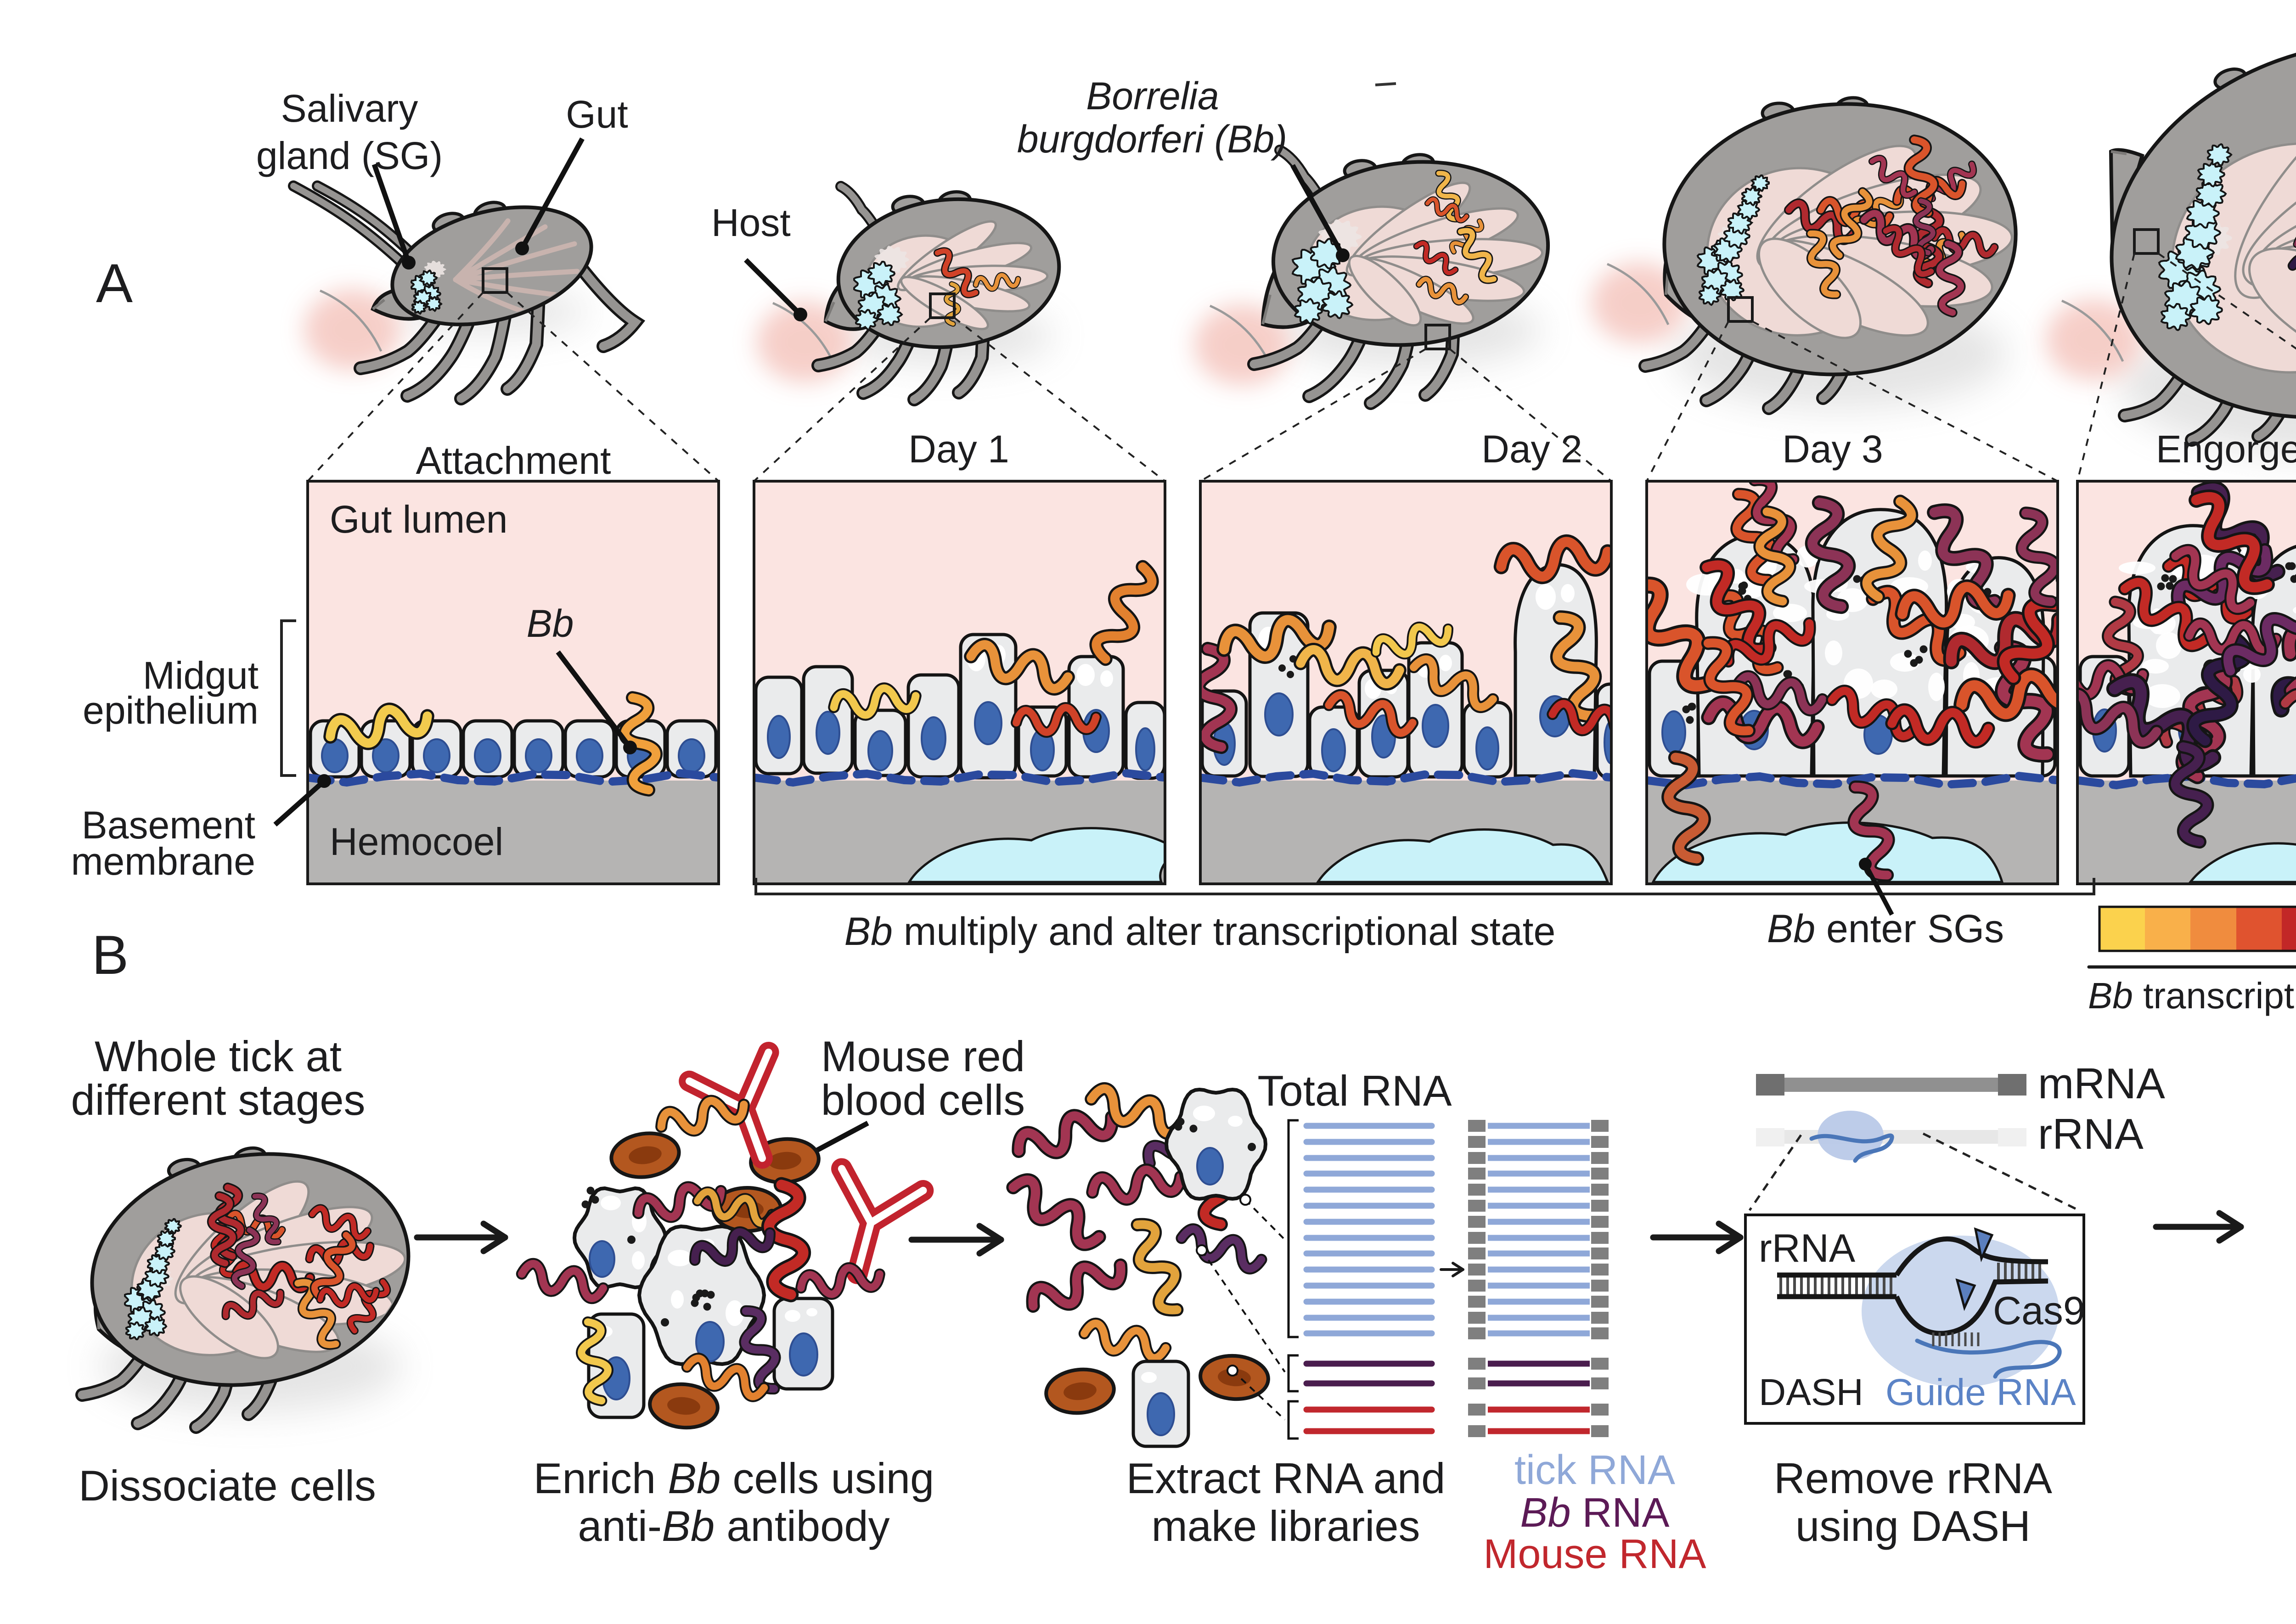 This screenshot has width=2296, height=1624. Describe the element at coordinates (2101, 1083) in the screenshot. I see `svg-text: mRNA` at that location.